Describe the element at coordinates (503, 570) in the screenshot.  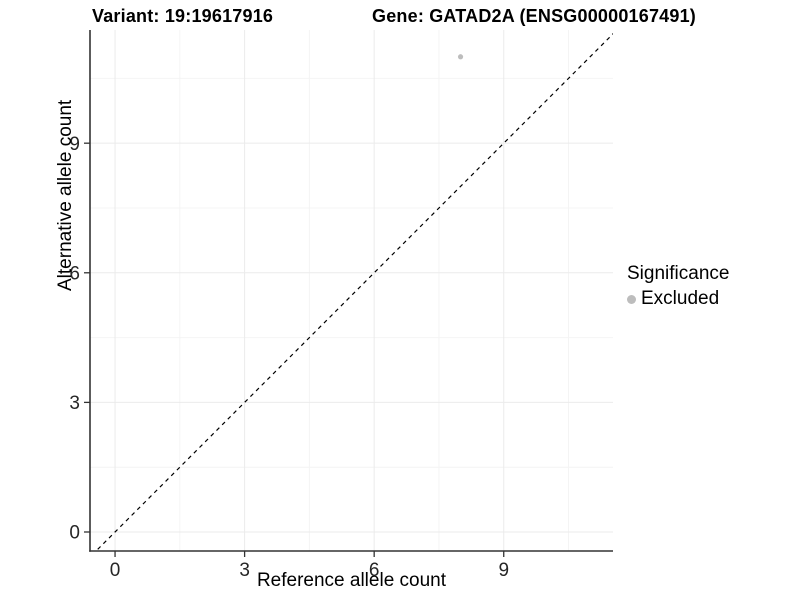
I see `x-tick-label: 9` at that location.